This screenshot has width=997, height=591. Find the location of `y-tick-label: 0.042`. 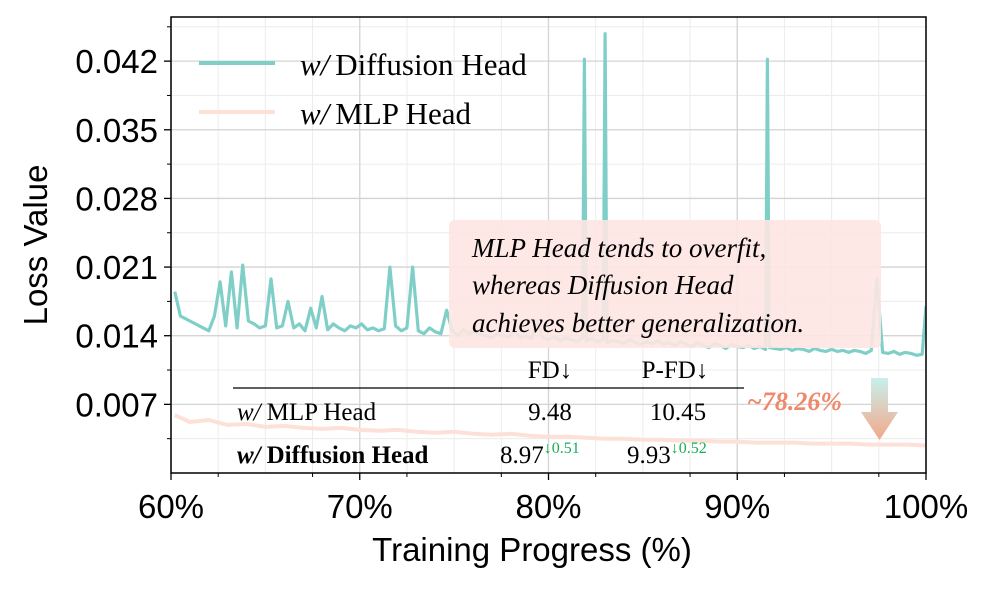

y-tick-label: 0.042 is located at coordinates (116, 61).